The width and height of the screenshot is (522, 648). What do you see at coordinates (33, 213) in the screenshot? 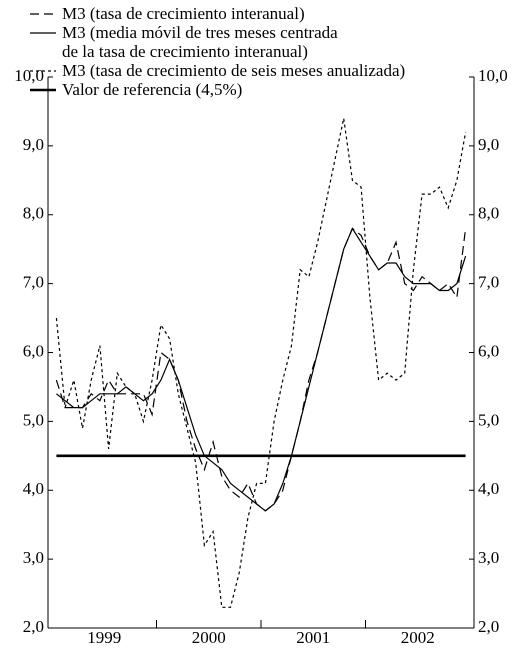
I see `y-tick-label: 8,0` at bounding box center [33, 213].